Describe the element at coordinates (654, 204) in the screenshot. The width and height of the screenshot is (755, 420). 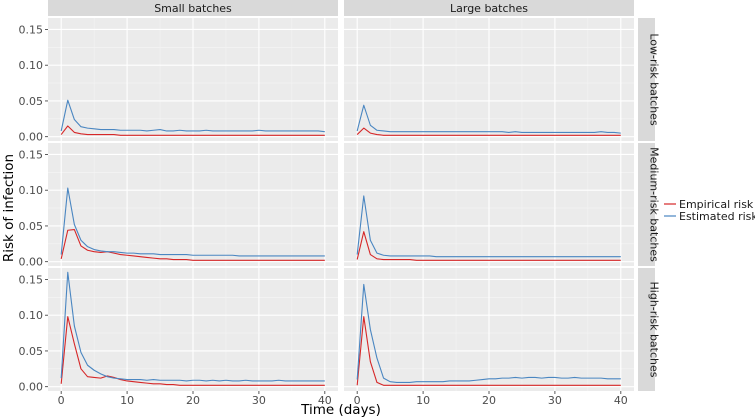
I see `row-strip-label-1: Medium-risk batches` at that location.